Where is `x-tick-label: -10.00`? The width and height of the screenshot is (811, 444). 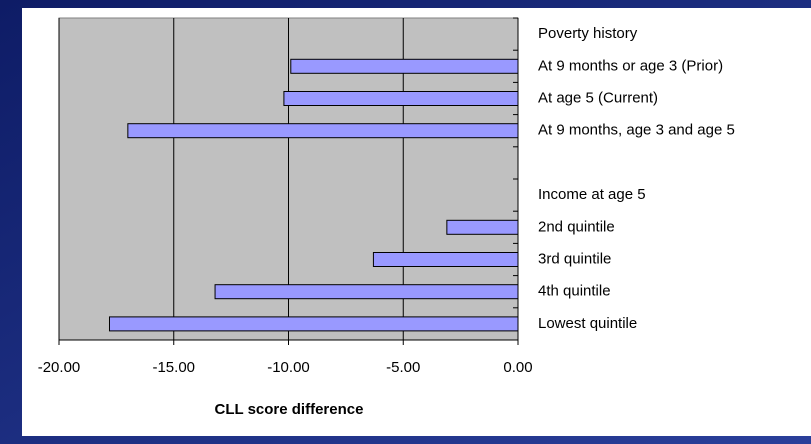 x-tick-label: -10.00 is located at coordinates (288, 367).